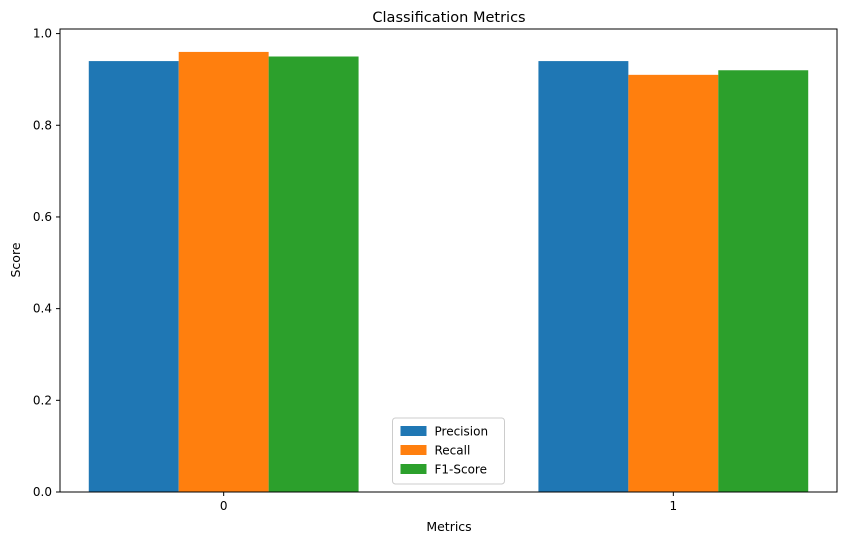 The height and width of the screenshot is (545, 846). Describe the element at coordinates (42, 217) in the screenshot. I see `y-tick-label: 0.6` at that location.